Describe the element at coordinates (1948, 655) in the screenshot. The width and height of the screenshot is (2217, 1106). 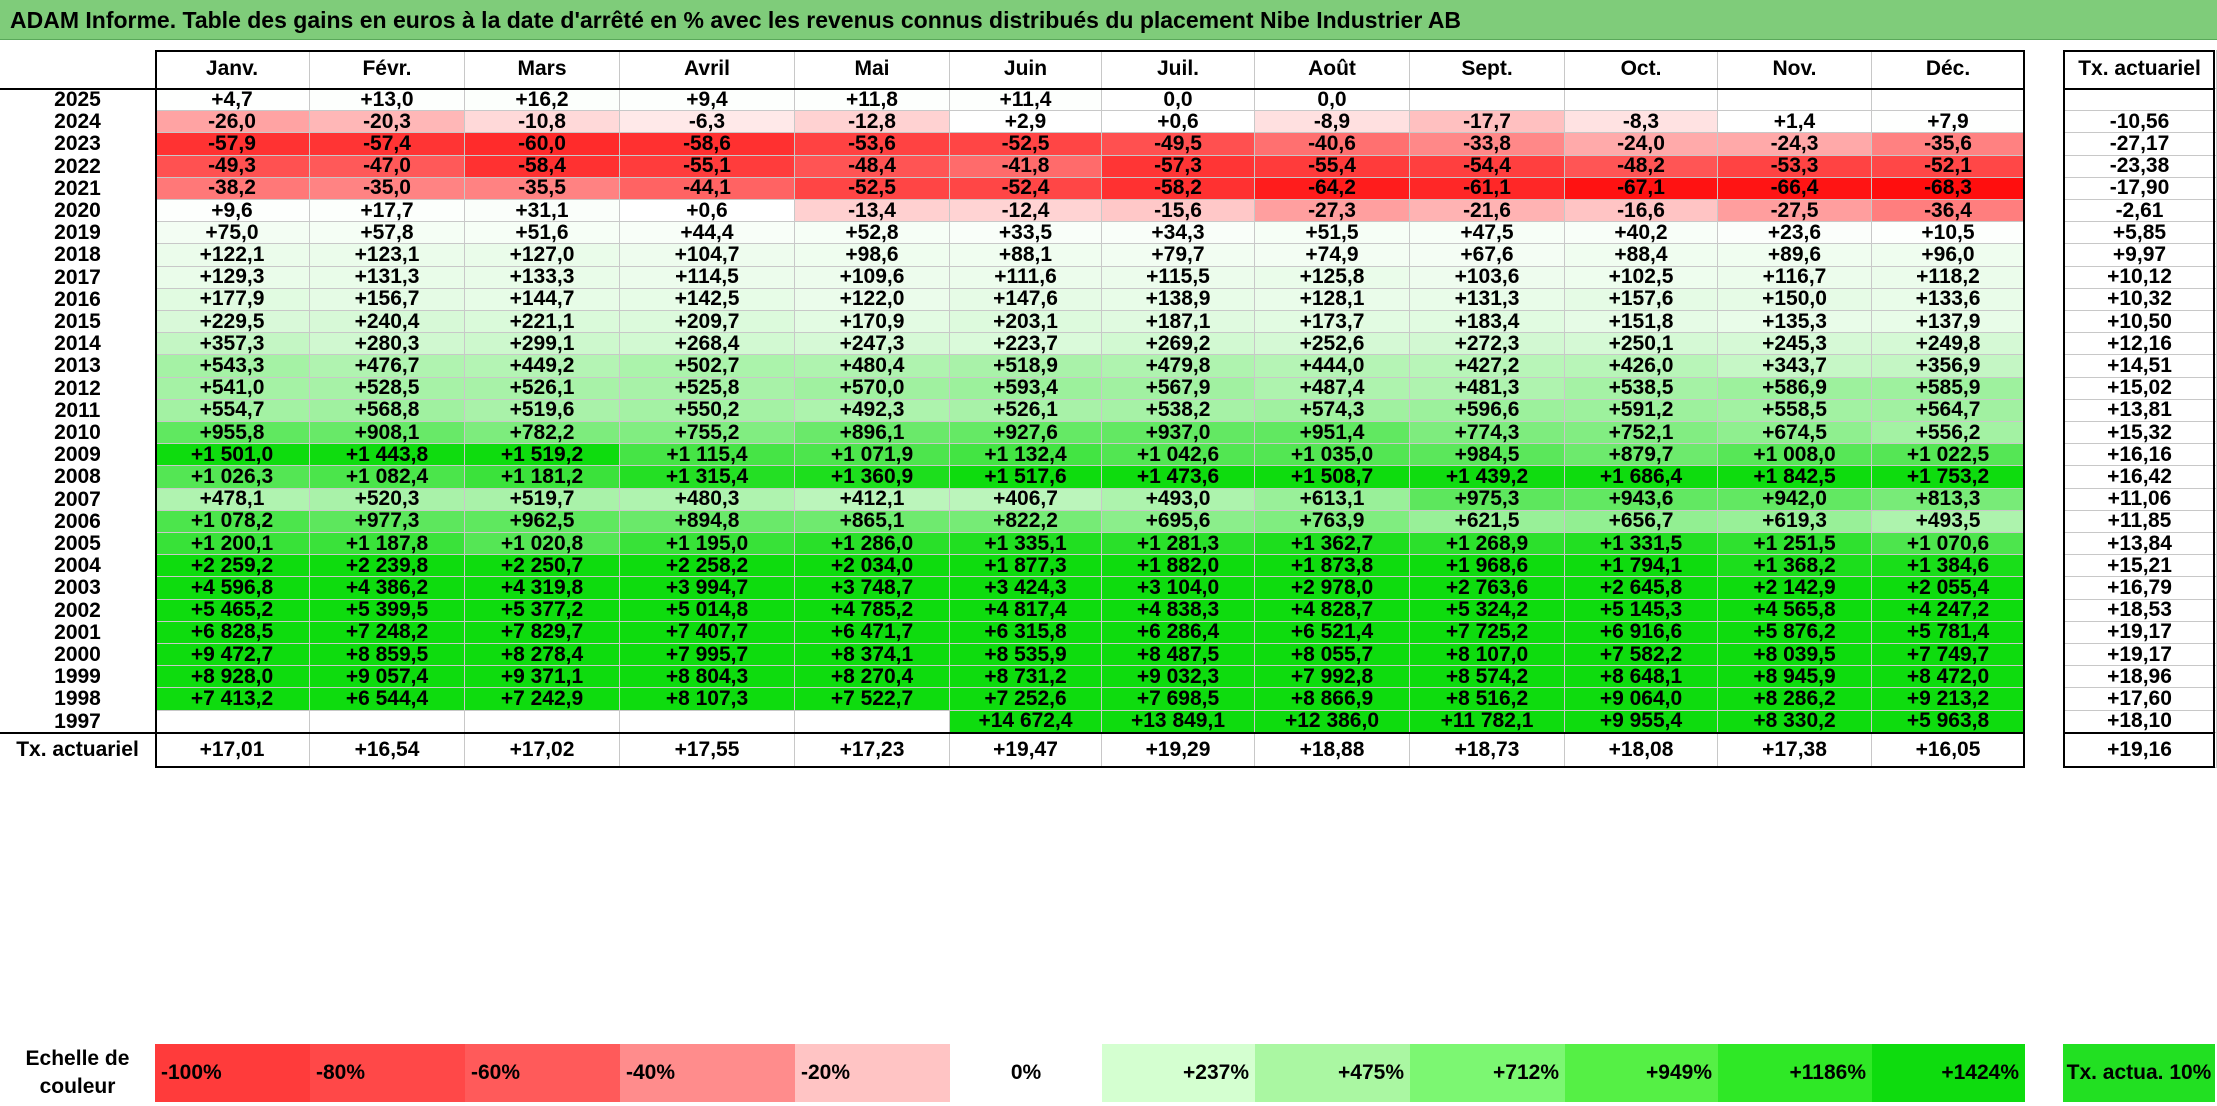
I see `gain-cell: +7 749,7` at that location.